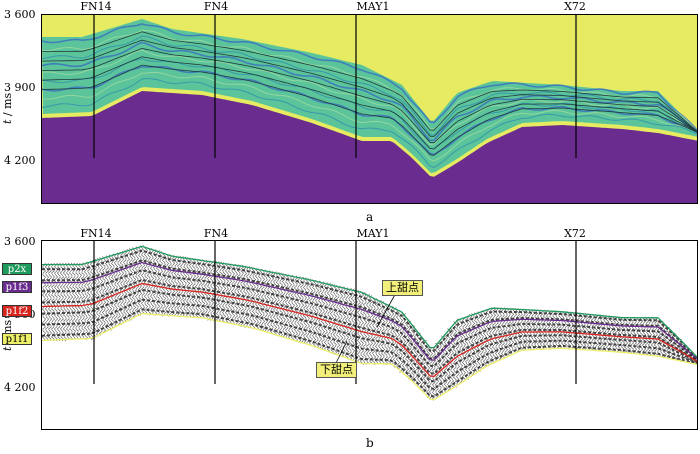  I want to click on well-label-a-x72: X72, so click(575, 6).